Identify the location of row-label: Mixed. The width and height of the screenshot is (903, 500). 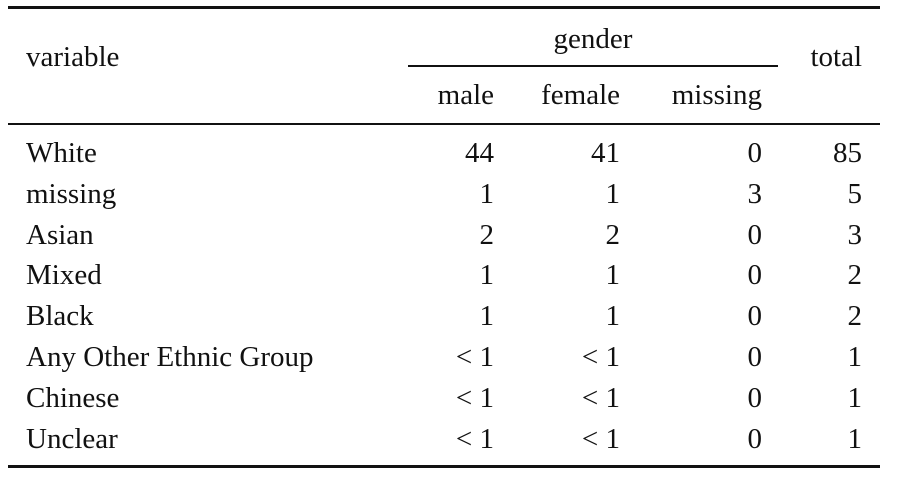
(64, 275).